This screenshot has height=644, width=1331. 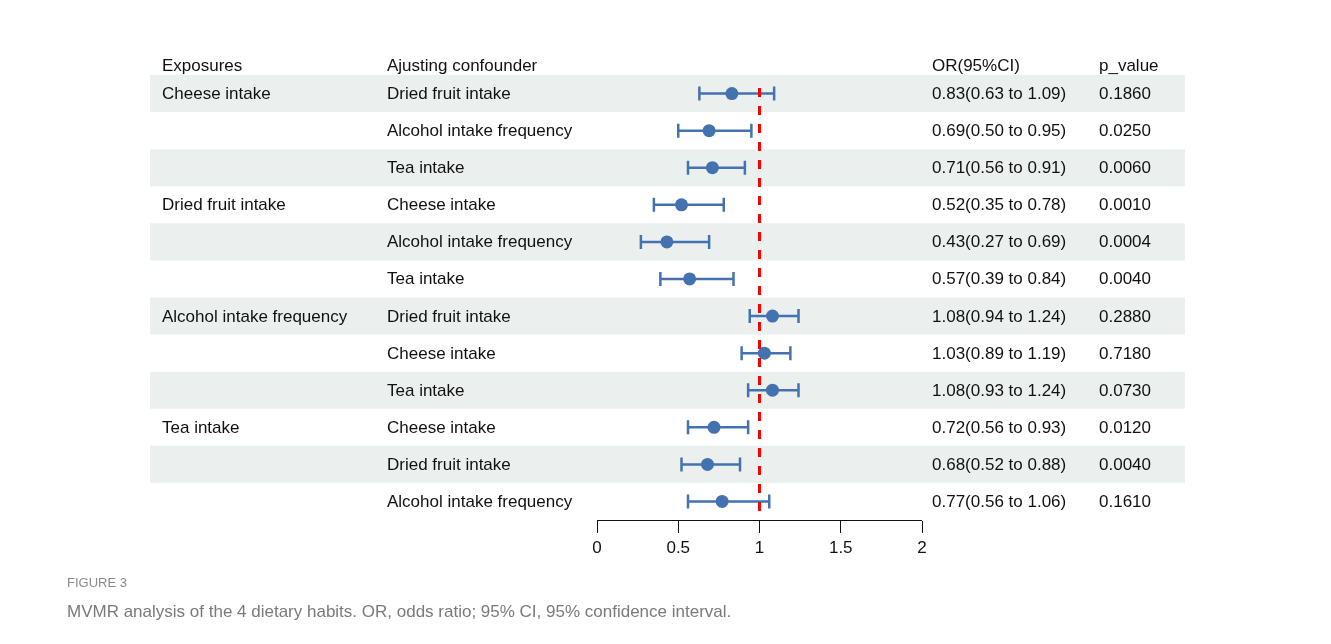 What do you see at coordinates (97, 582) in the screenshot?
I see `text: FIGURE 3` at bounding box center [97, 582].